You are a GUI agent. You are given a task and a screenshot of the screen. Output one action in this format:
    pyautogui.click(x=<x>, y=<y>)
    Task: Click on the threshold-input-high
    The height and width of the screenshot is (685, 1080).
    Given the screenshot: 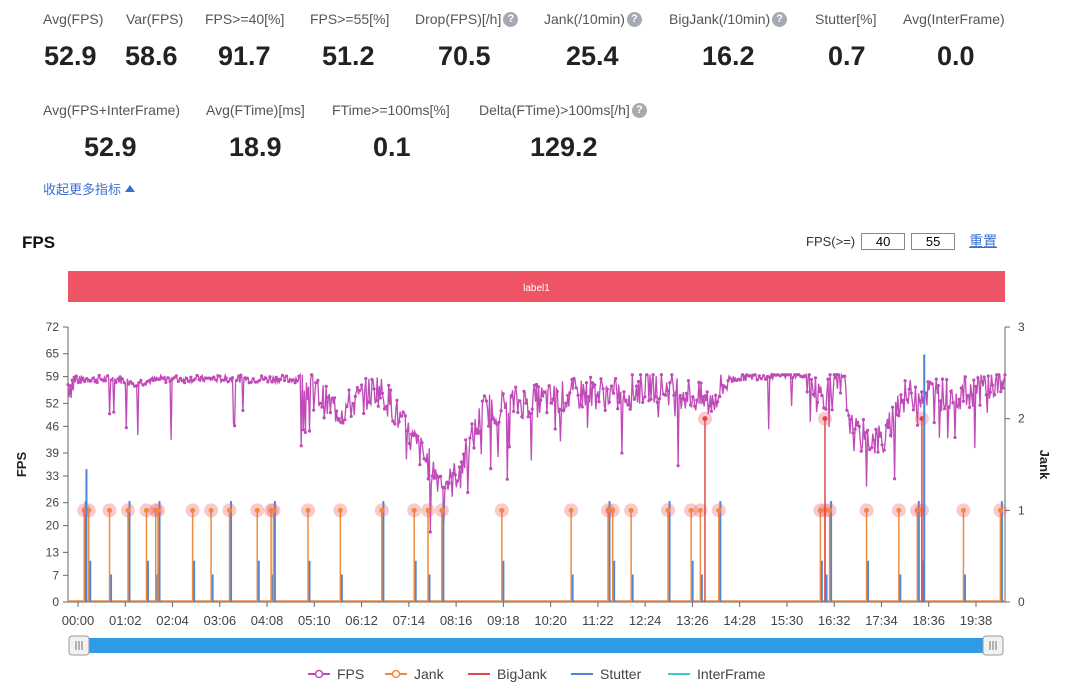 What is the action you would take?
    pyautogui.click(x=933, y=241)
    